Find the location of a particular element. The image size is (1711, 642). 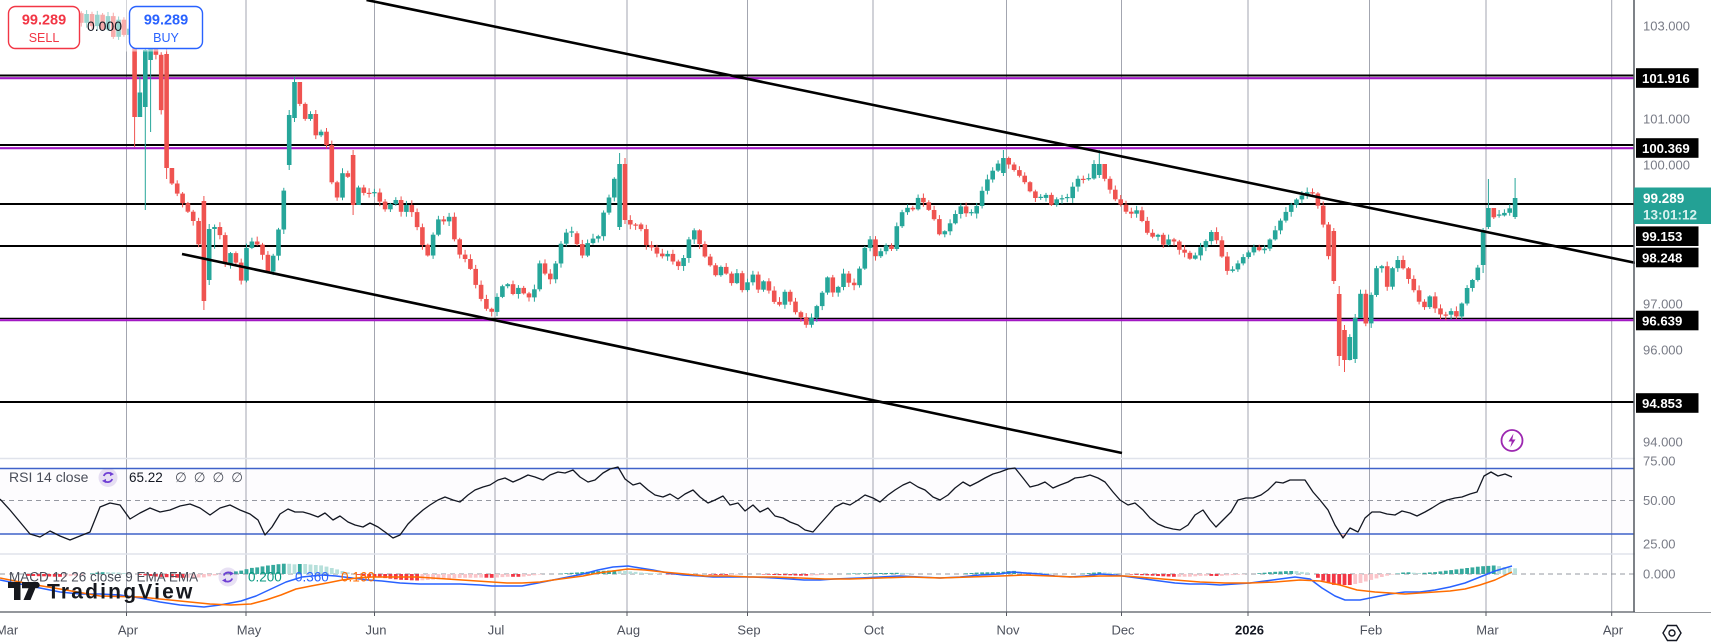

svg-text: 98.248 is located at coordinates (1662, 257).